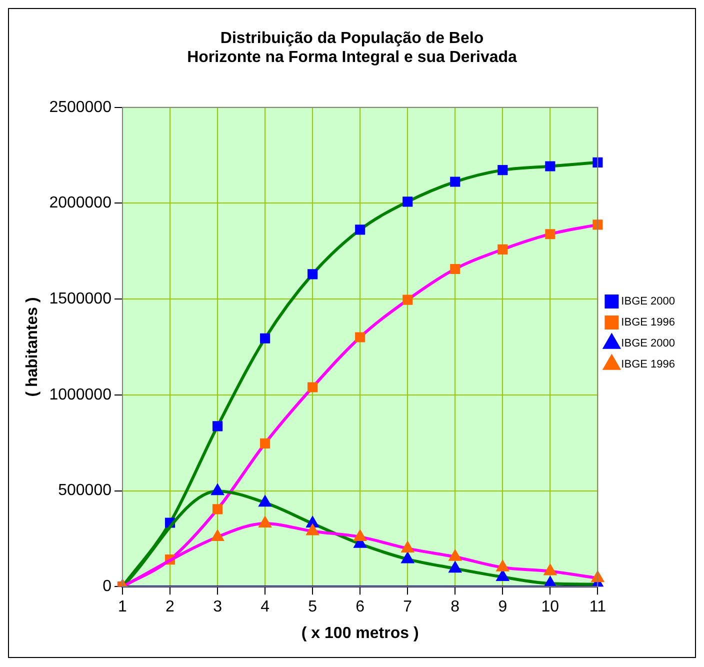  What do you see at coordinates (80, 299) in the screenshot?
I see `y-tick-label: 1500000` at bounding box center [80, 299].